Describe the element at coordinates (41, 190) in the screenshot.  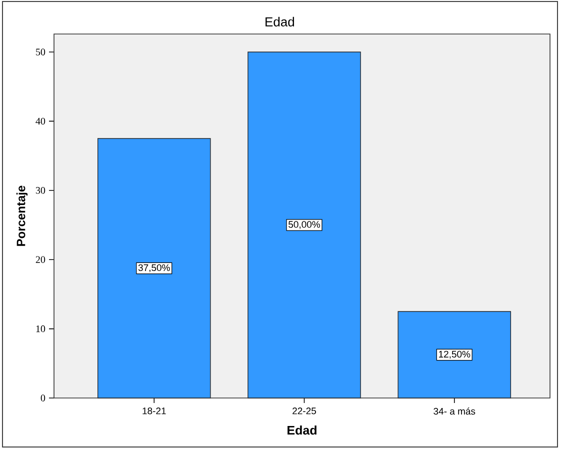
I see `y-tick-label: 30` at that location.